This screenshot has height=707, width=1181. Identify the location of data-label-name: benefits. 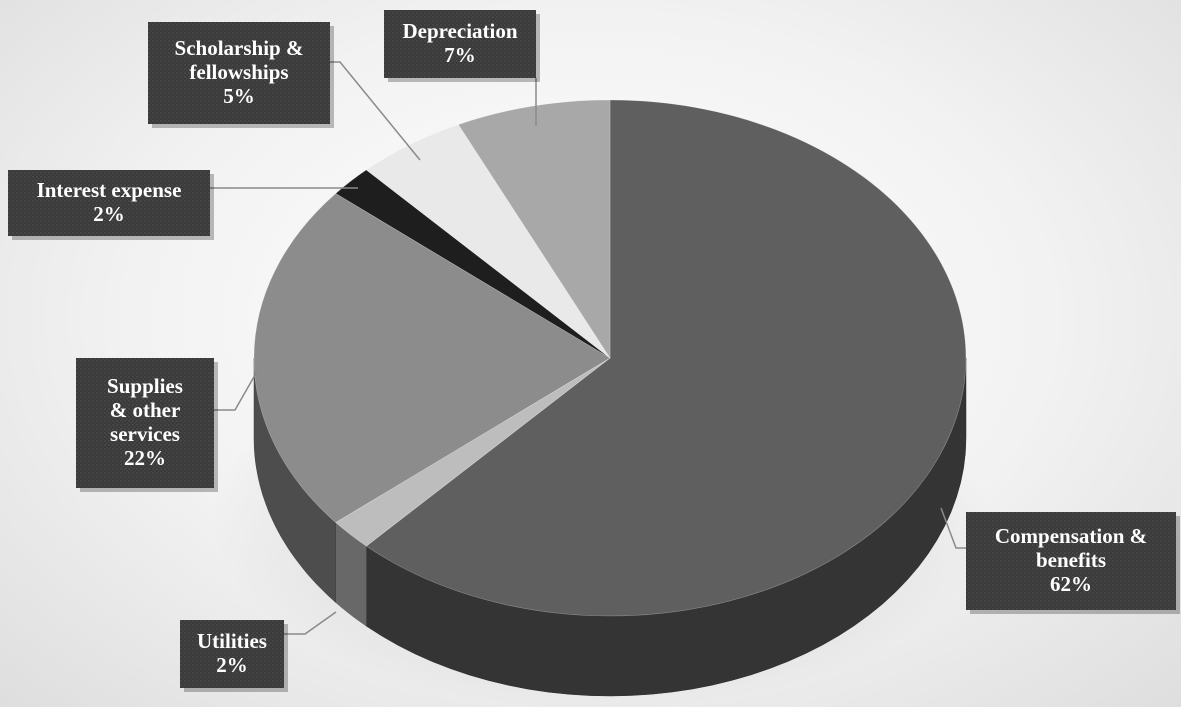
(1071, 560).